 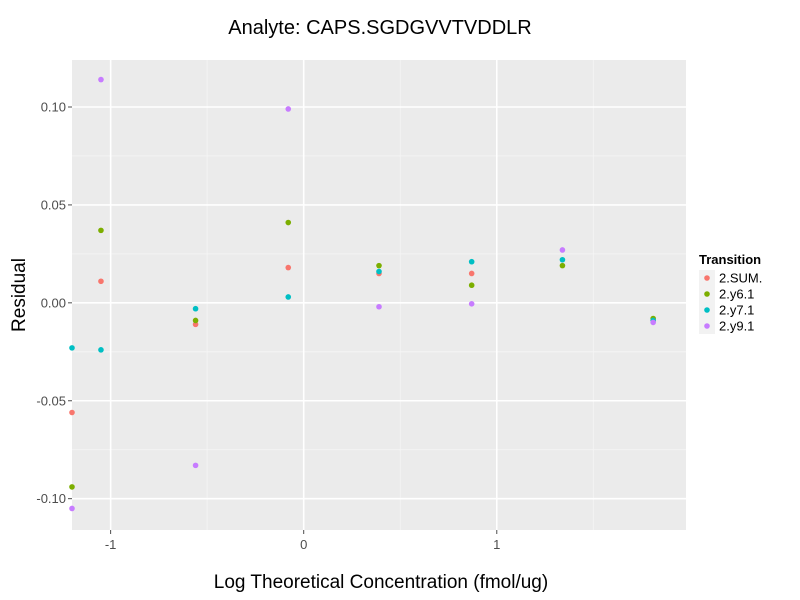 I want to click on legend-label: 2.y9.1, so click(x=736, y=326).